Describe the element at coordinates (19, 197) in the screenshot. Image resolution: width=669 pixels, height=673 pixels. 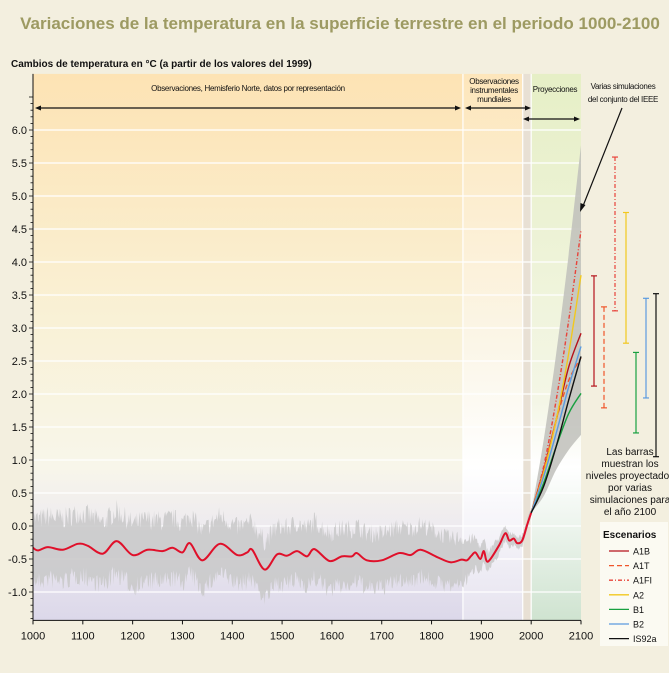
I see `y-tick-label: 5.0` at that location.